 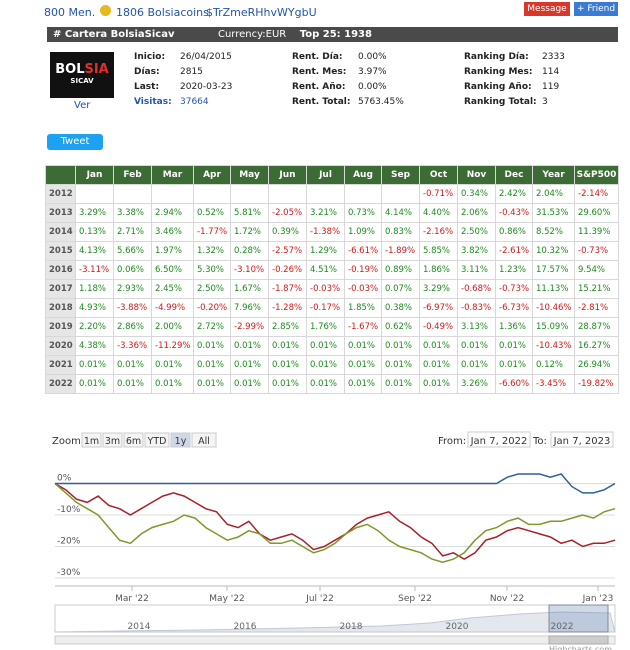 I want to click on return-cell: 0.12%, so click(x=553, y=365).